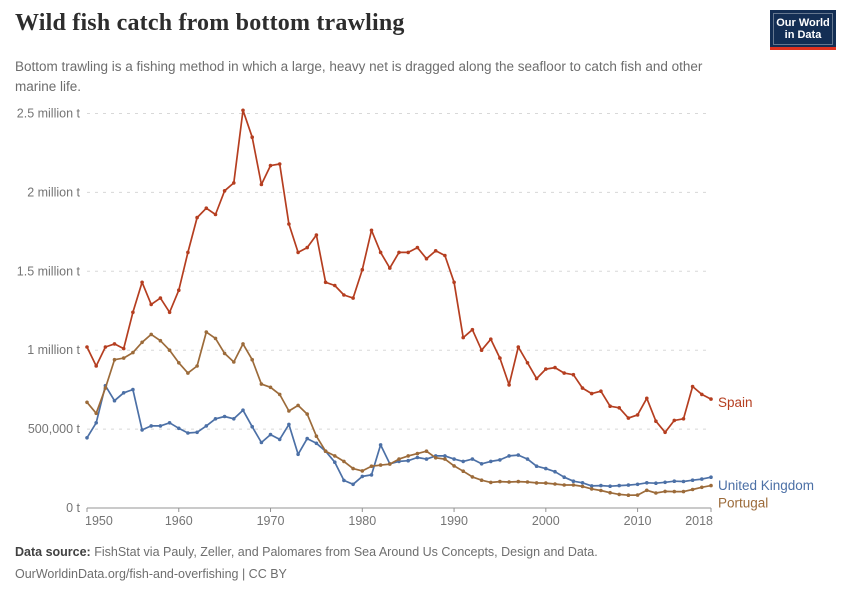 This screenshot has height=600, width=850. I want to click on owid-logo: Our World in Data, so click(803, 30).